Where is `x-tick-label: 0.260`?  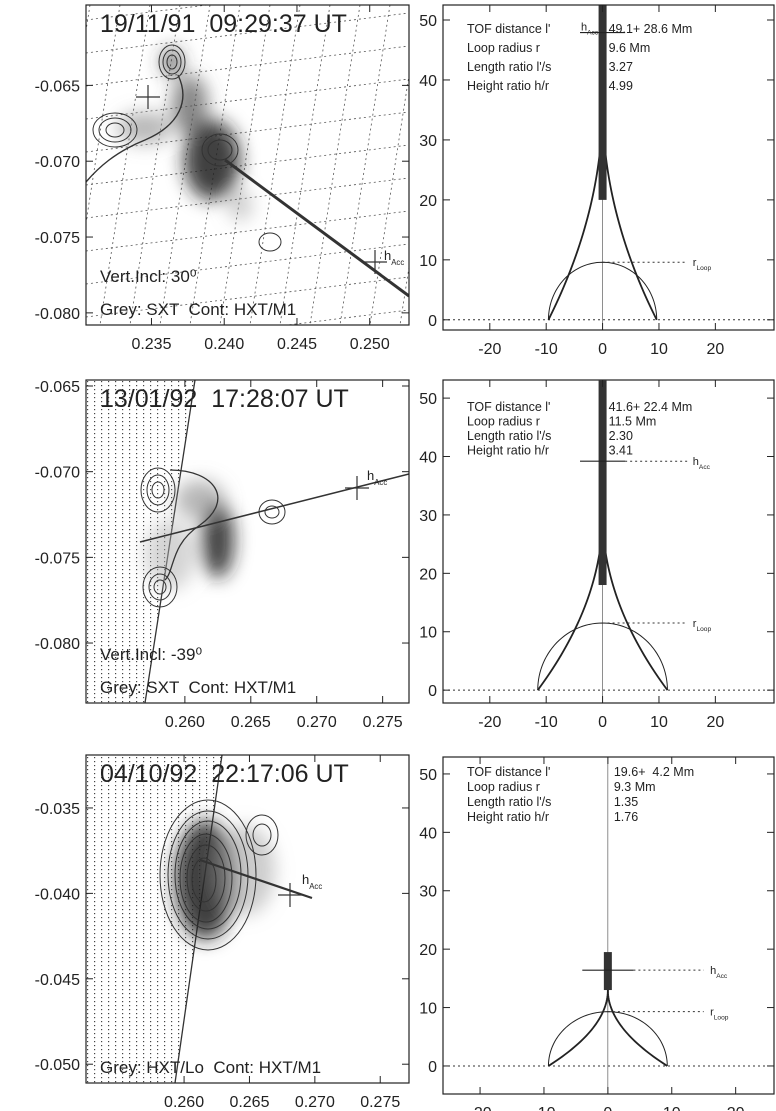
x-tick-label: 0.260 is located at coordinates (185, 722).